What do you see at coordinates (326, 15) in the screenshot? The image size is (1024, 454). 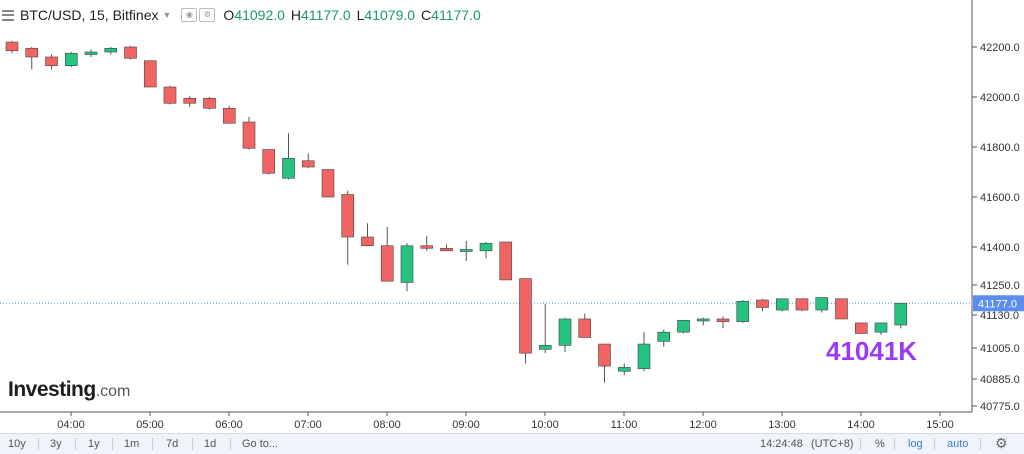 I see `high-value: 41177.0` at bounding box center [326, 15].